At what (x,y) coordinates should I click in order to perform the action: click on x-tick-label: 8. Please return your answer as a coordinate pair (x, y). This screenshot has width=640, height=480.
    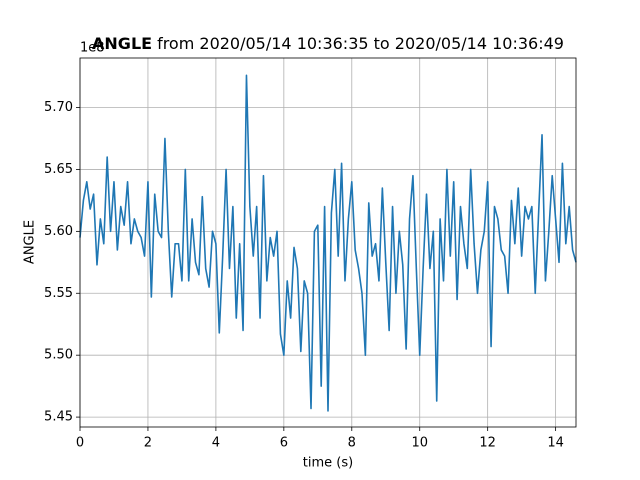
    Looking at the image, I should click on (352, 443).